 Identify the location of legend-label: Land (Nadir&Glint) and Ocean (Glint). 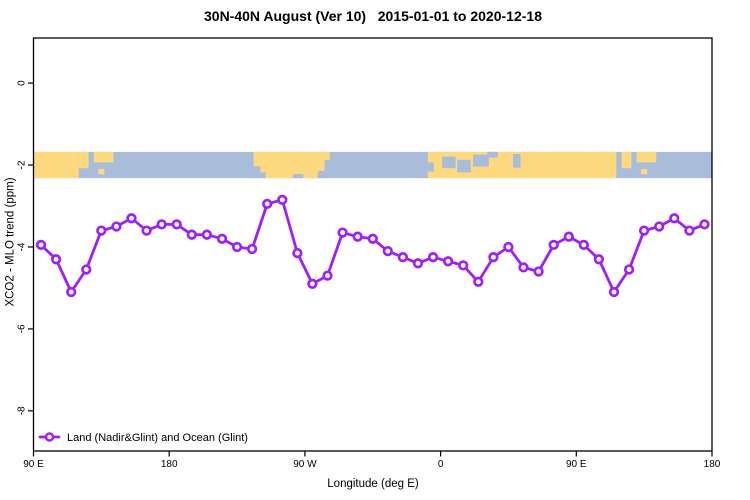
(157, 438).